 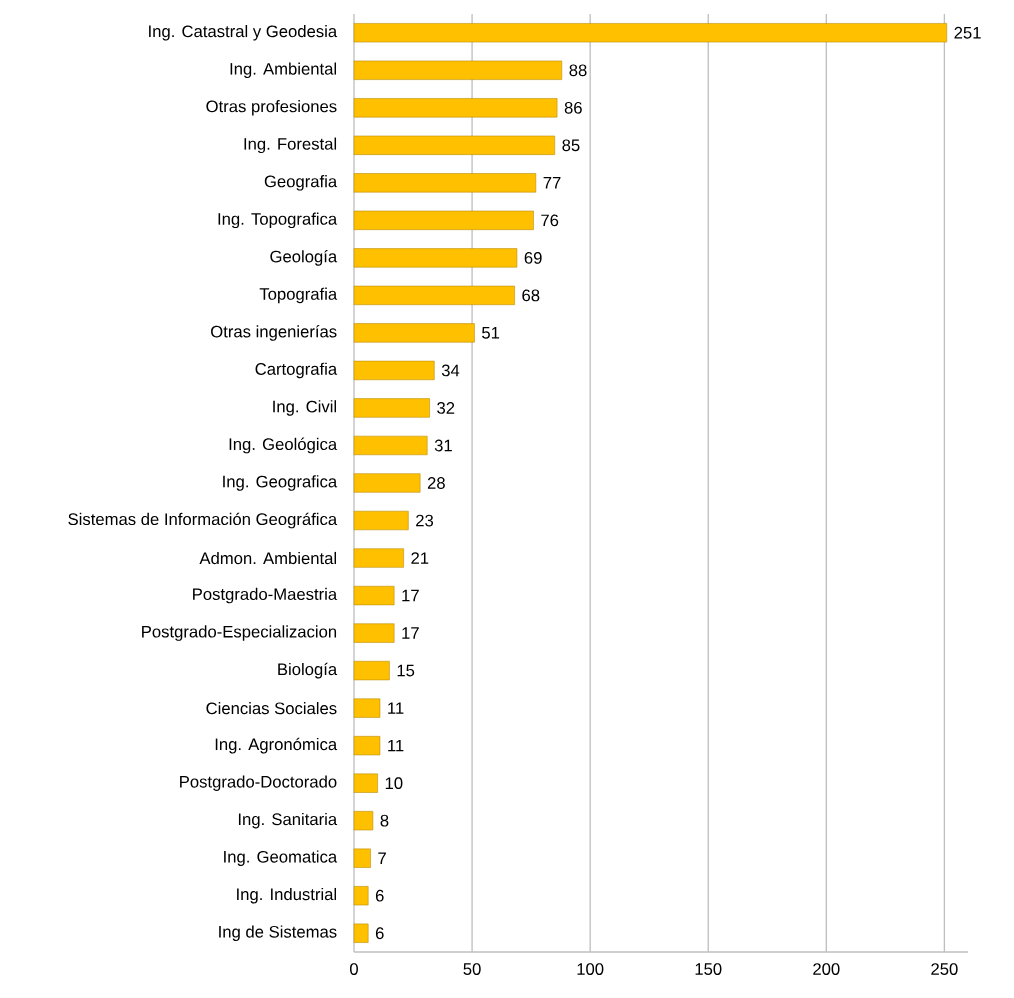 What do you see at coordinates (354, 969) in the screenshot?
I see `x-tick-label: 0` at bounding box center [354, 969].